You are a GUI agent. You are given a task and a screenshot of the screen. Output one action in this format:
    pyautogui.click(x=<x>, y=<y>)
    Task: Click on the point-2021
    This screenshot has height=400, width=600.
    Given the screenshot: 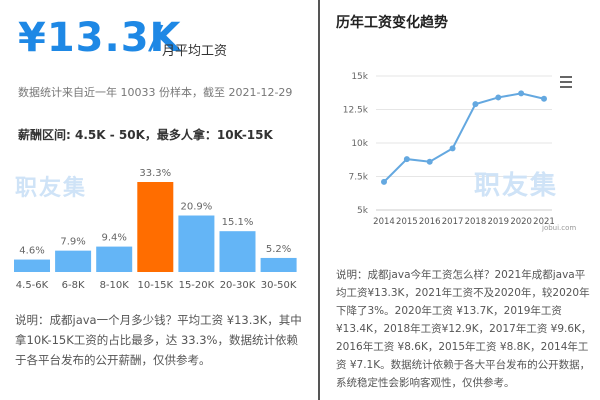 What is the action you would take?
    pyautogui.click(x=544, y=98)
    